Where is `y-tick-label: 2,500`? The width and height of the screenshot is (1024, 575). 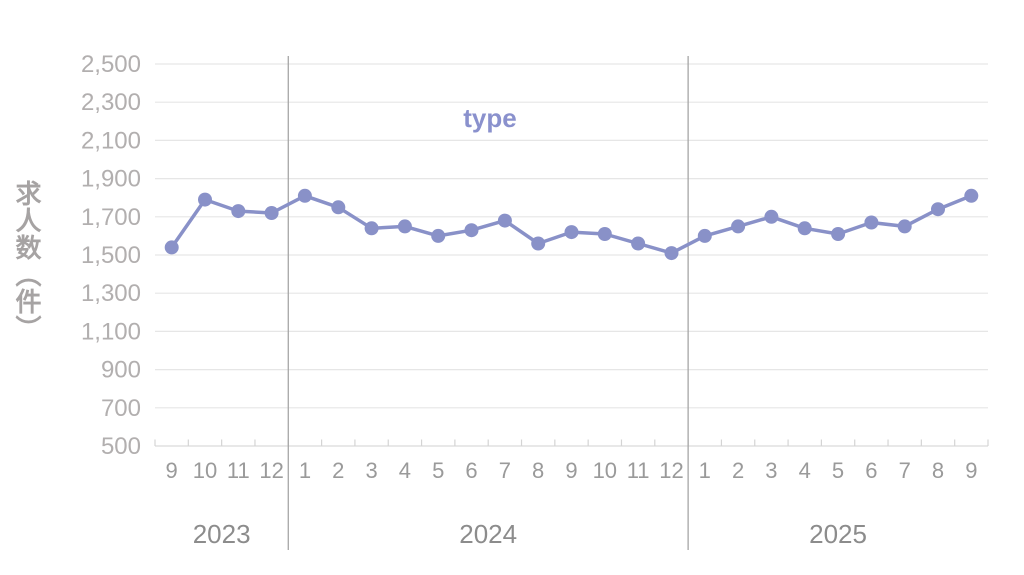
y-tick-label: 2,500 is located at coordinates (111, 64).